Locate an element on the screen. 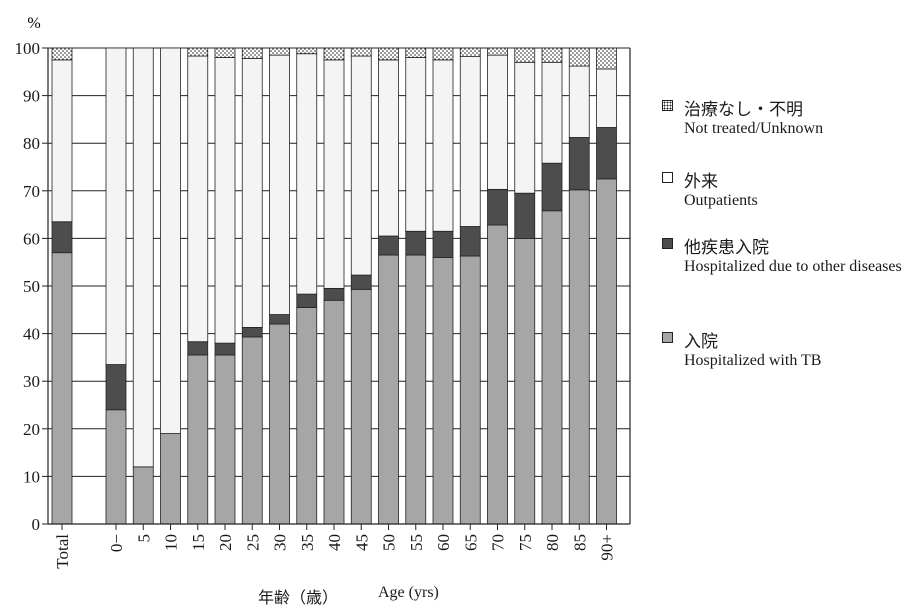 The height and width of the screenshot is (609, 905). legend-label-ja: 入院 is located at coordinates (701, 341).